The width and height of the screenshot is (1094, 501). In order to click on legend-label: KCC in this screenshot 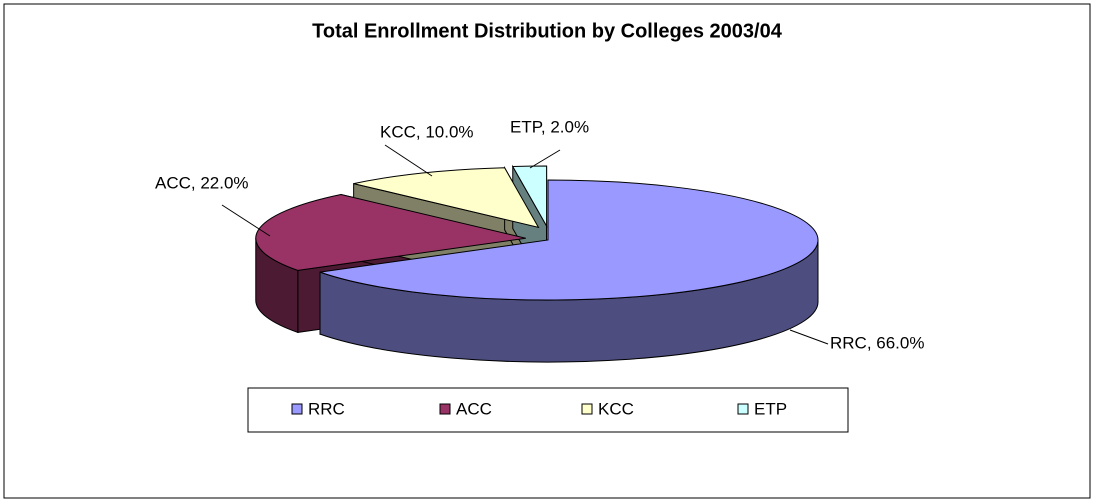, I will do `click(616, 408)`.